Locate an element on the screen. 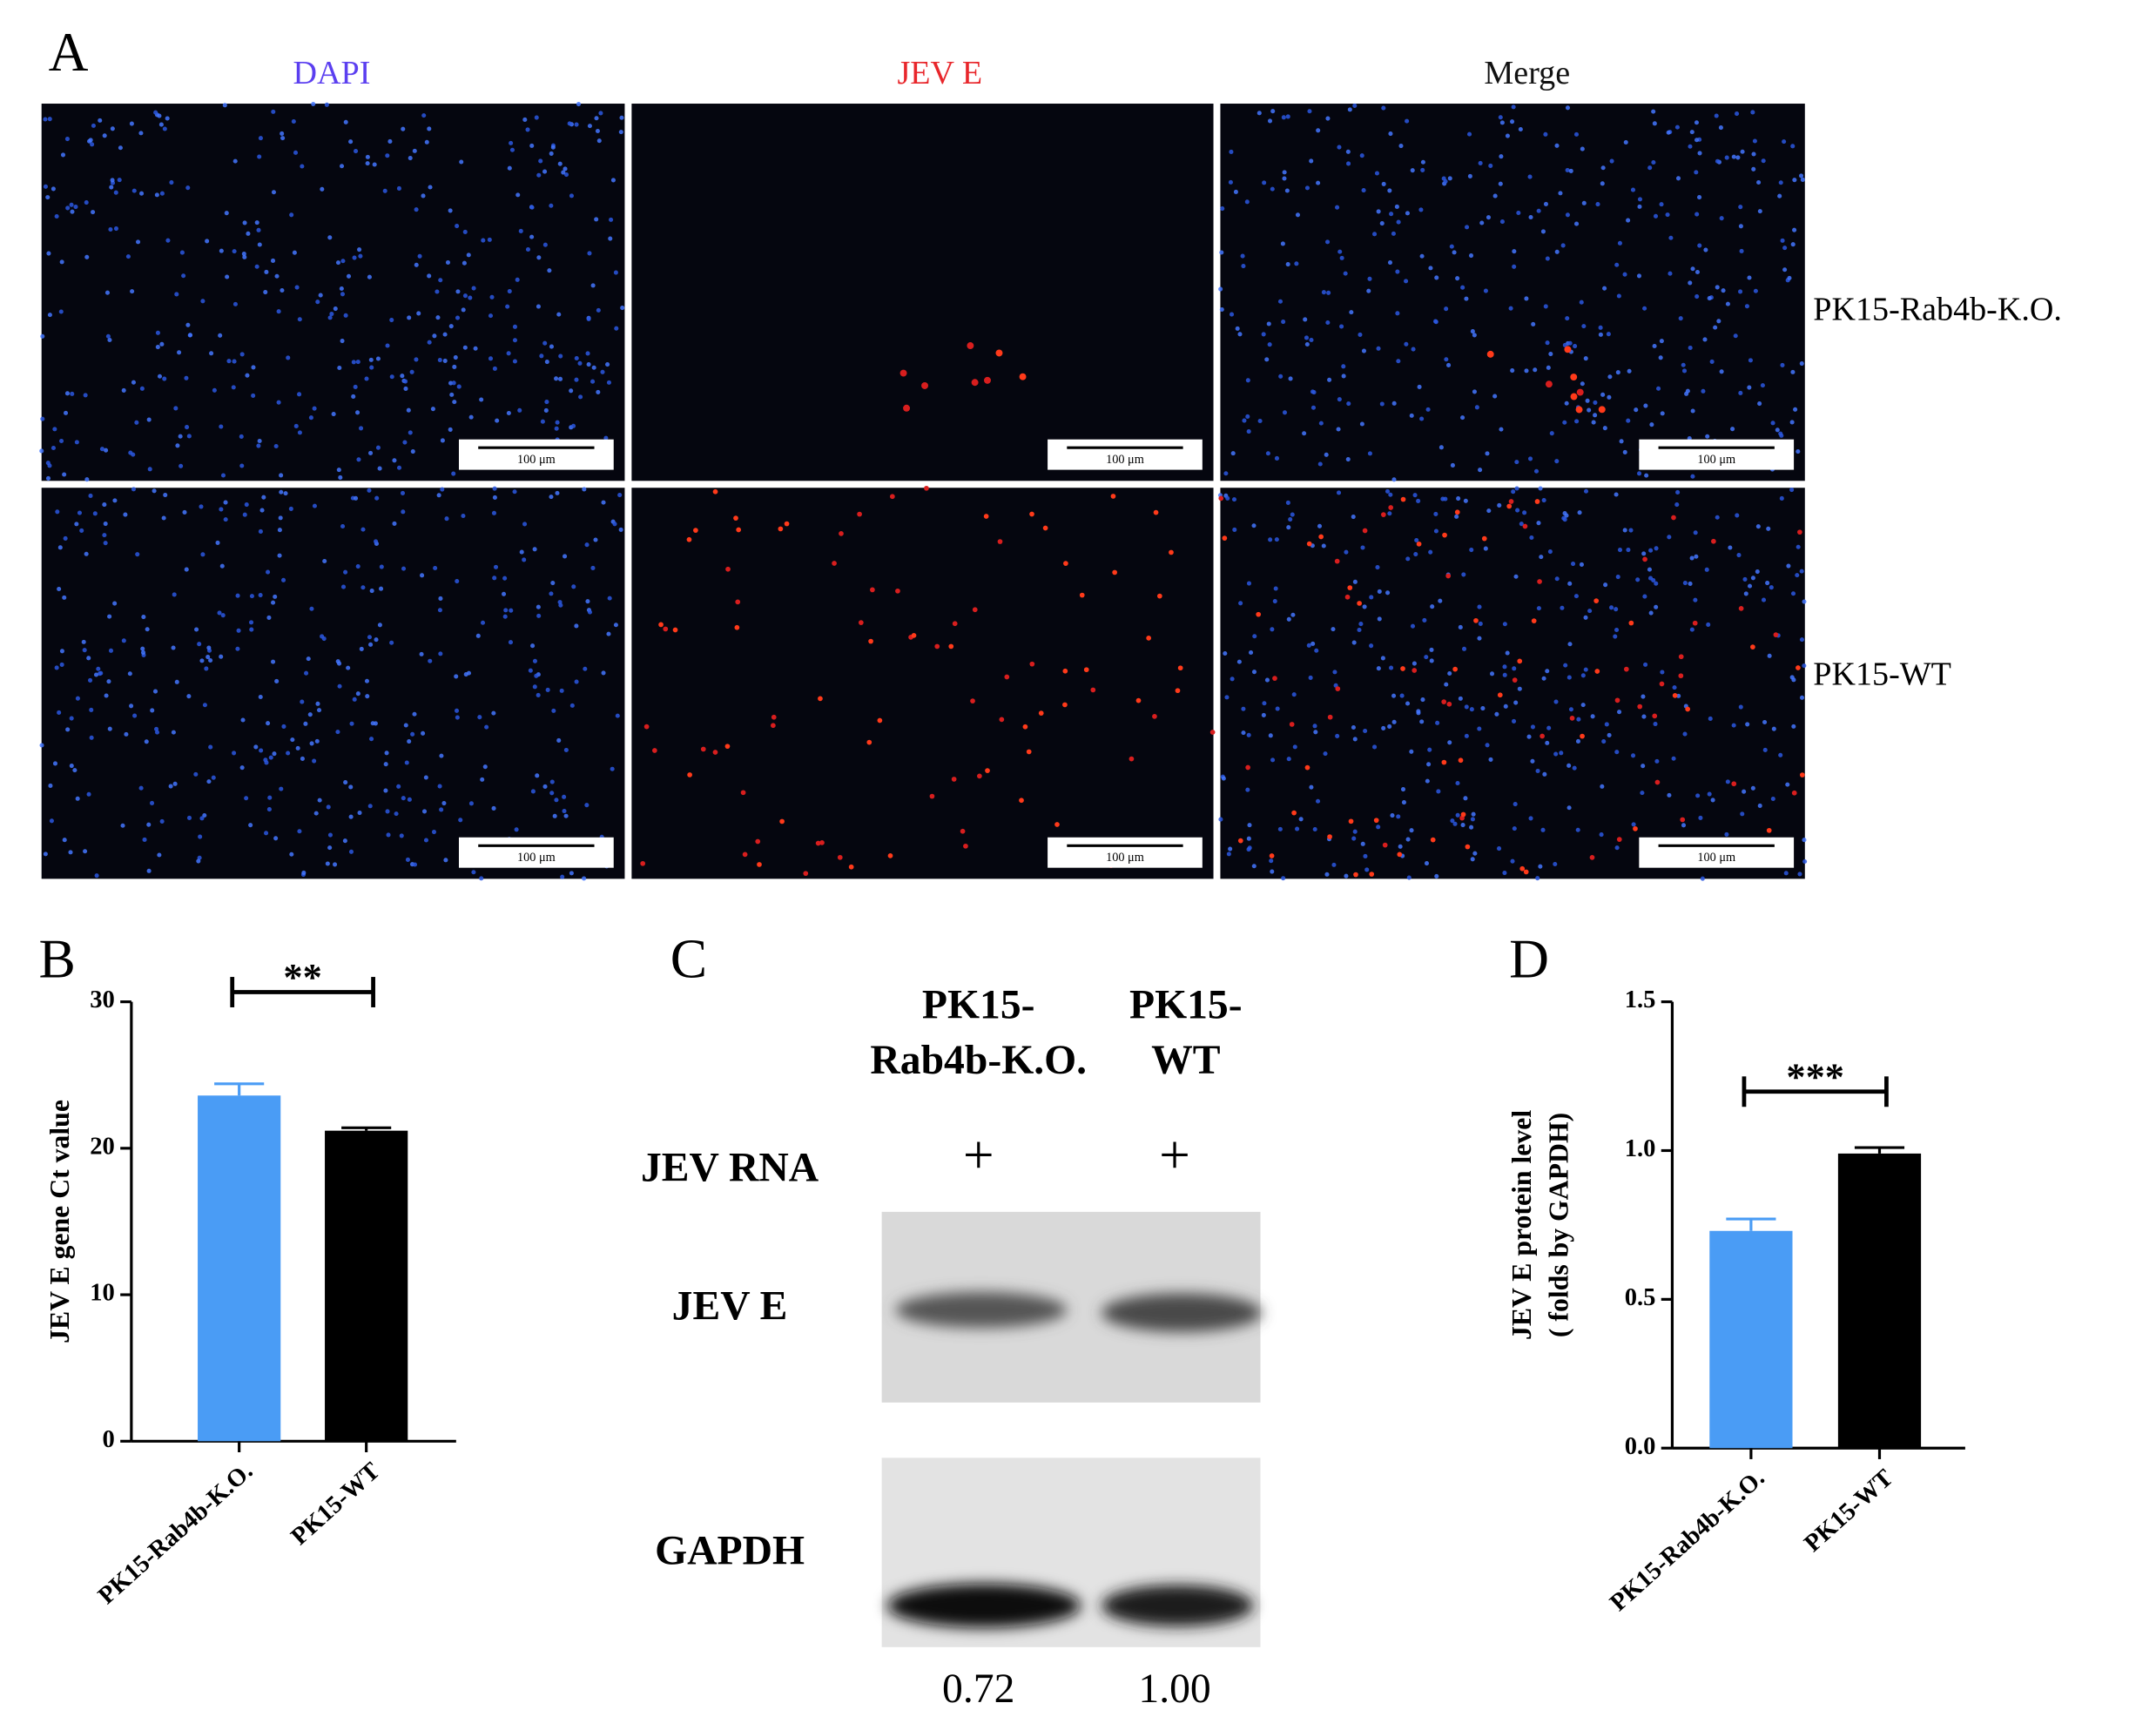 The height and width of the screenshot is (1730, 2156). quantification: 0.72 is located at coordinates (978, 1689).